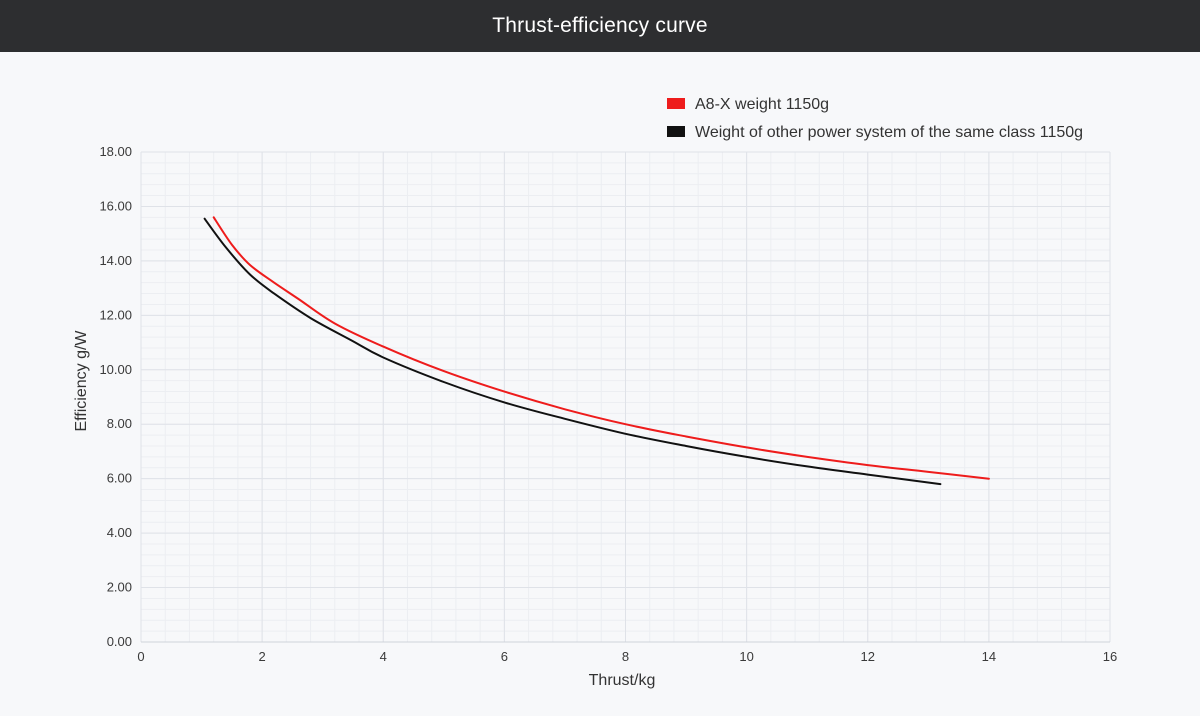  Describe the element at coordinates (622, 680) in the screenshot. I see `x-axis-title: Thrust/kg` at that location.